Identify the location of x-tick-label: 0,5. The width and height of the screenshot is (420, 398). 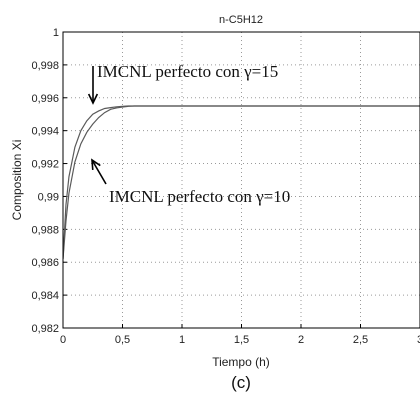
(122, 340).